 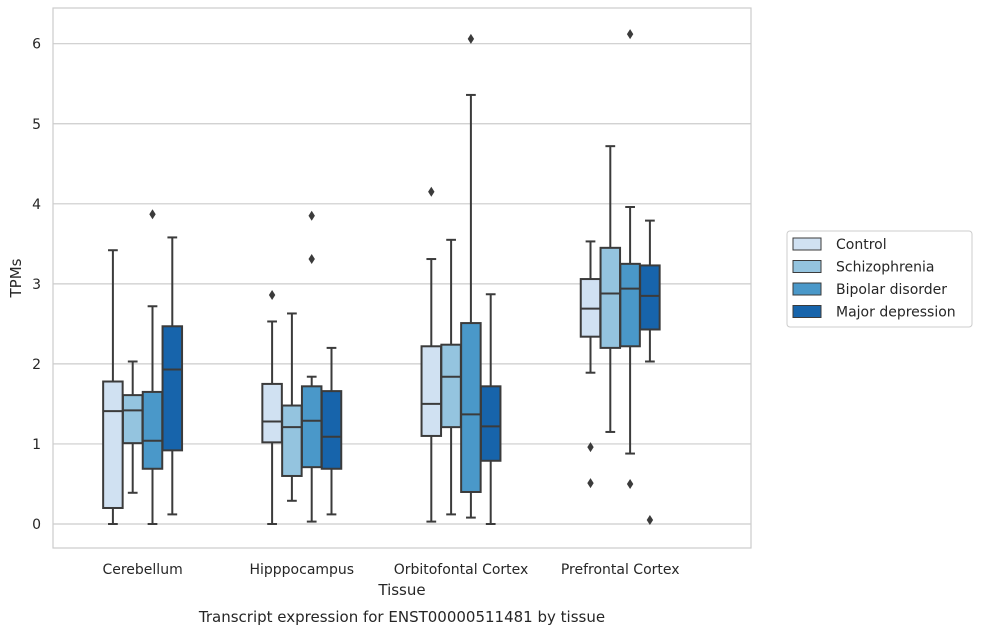 I want to click on legend-label: Major depression, so click(x=896, y=313).